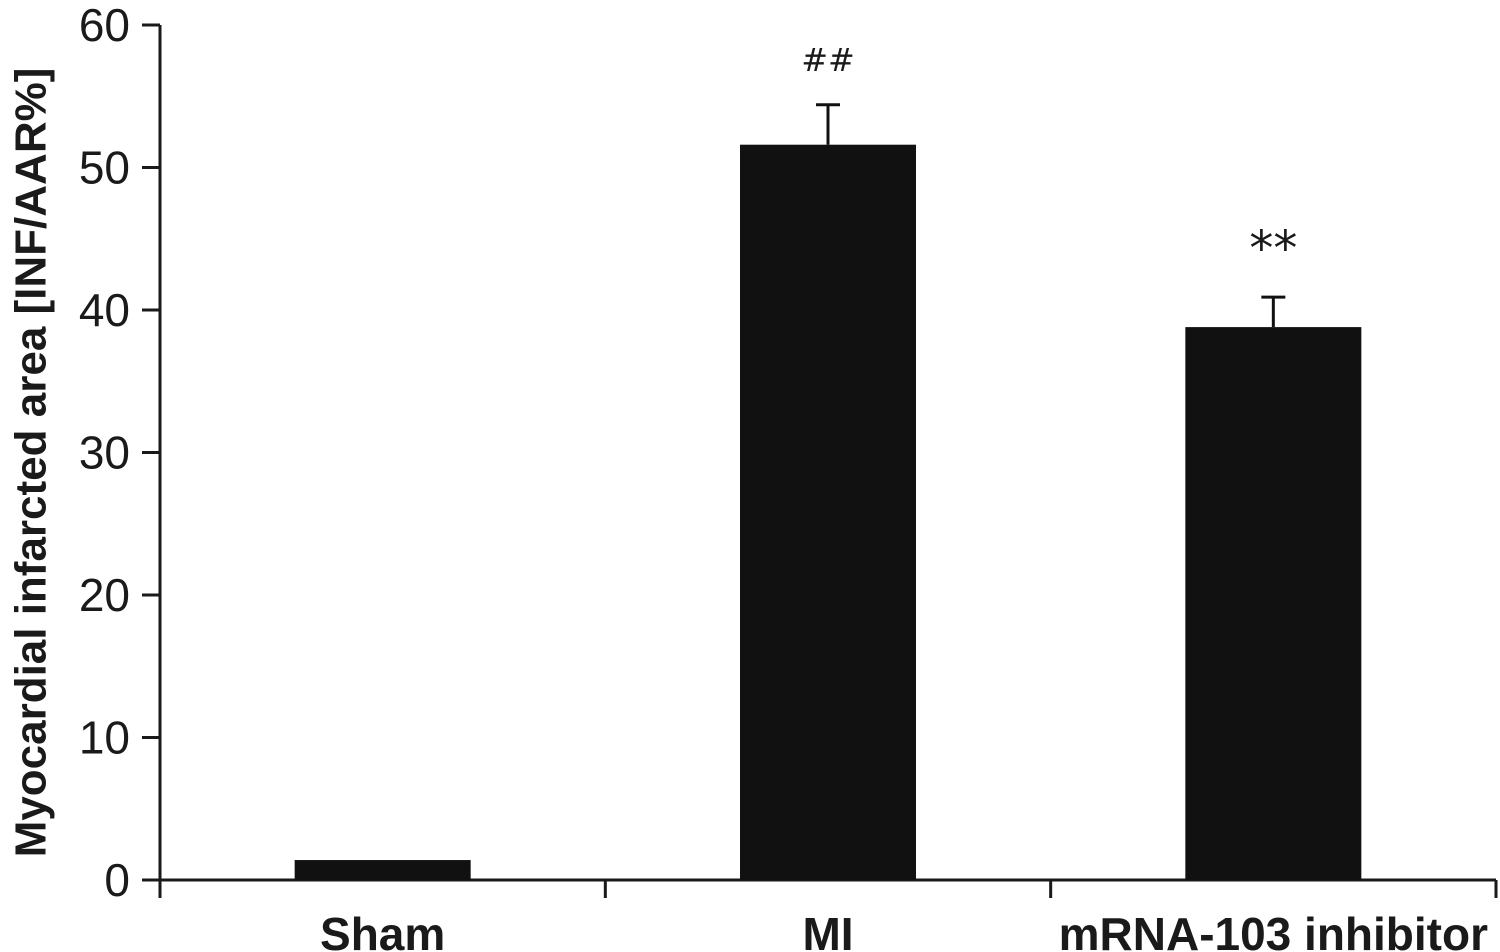 Image resolution: width=1500 pixels, height=952 pixels. I want to click on y-axis: 0 10 20 30 40 50 60, so click(120, 453).